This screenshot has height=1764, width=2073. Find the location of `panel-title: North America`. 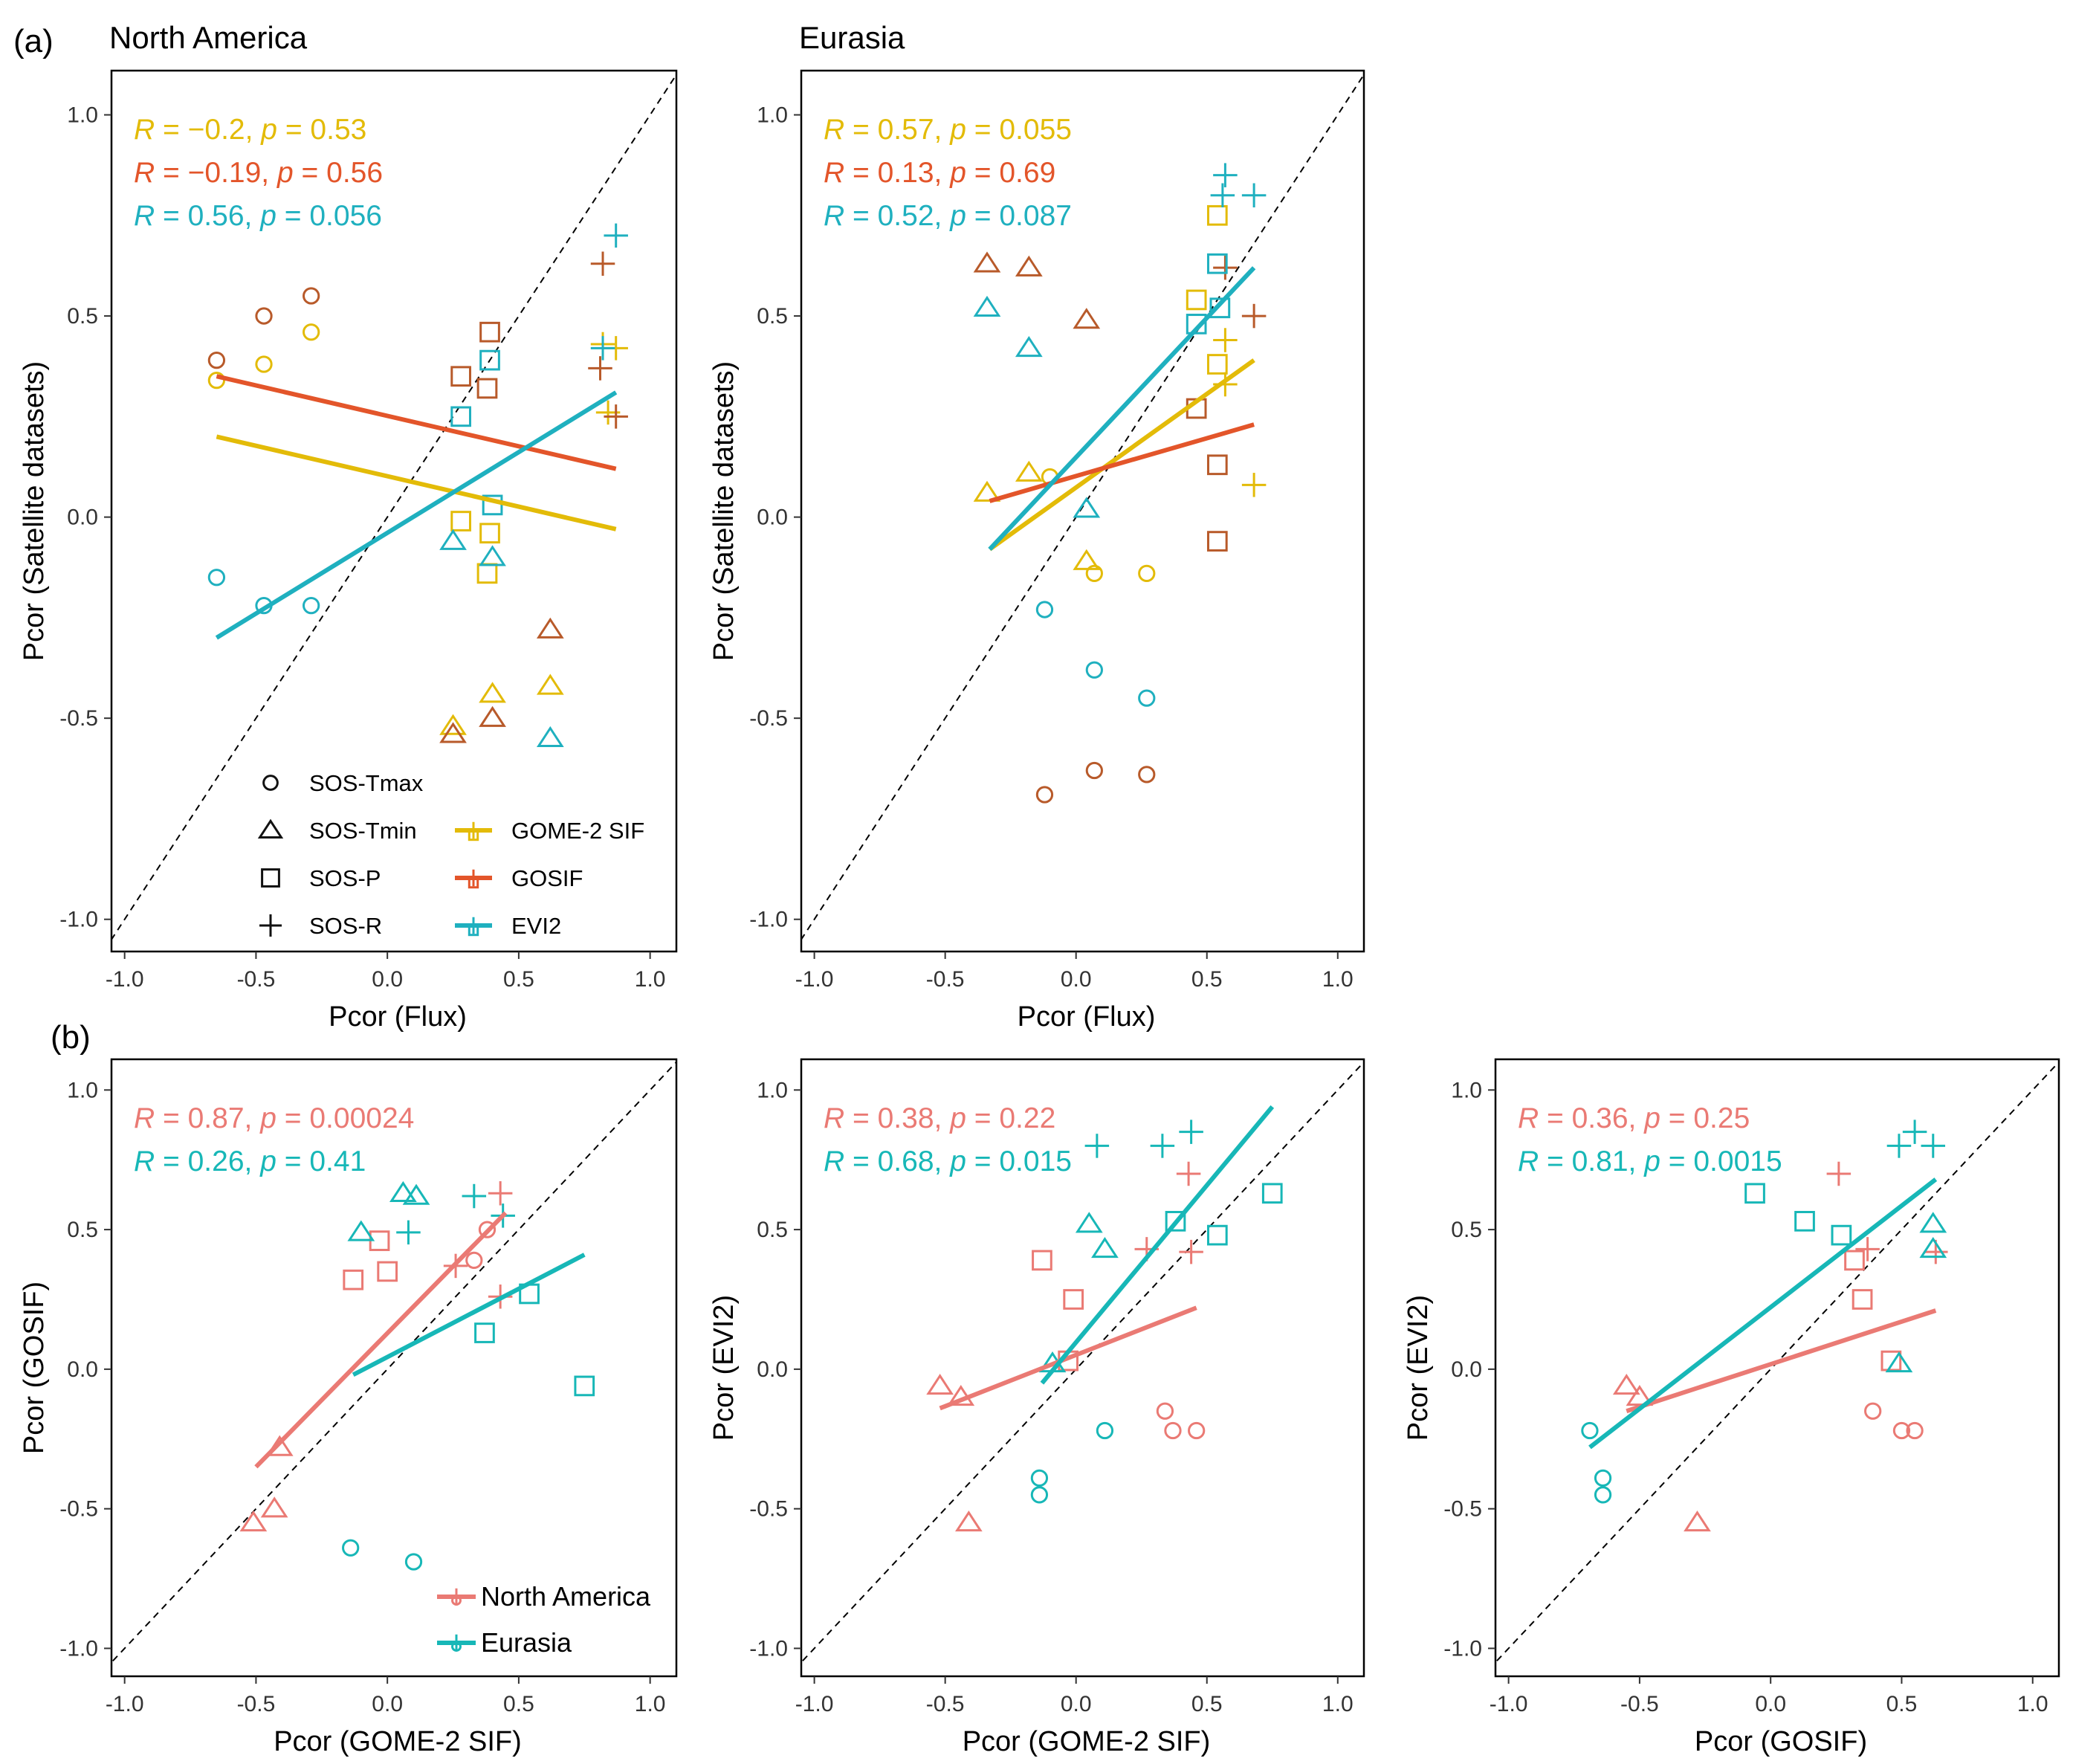

panel-title: North America is located at coordinates (208, 38).